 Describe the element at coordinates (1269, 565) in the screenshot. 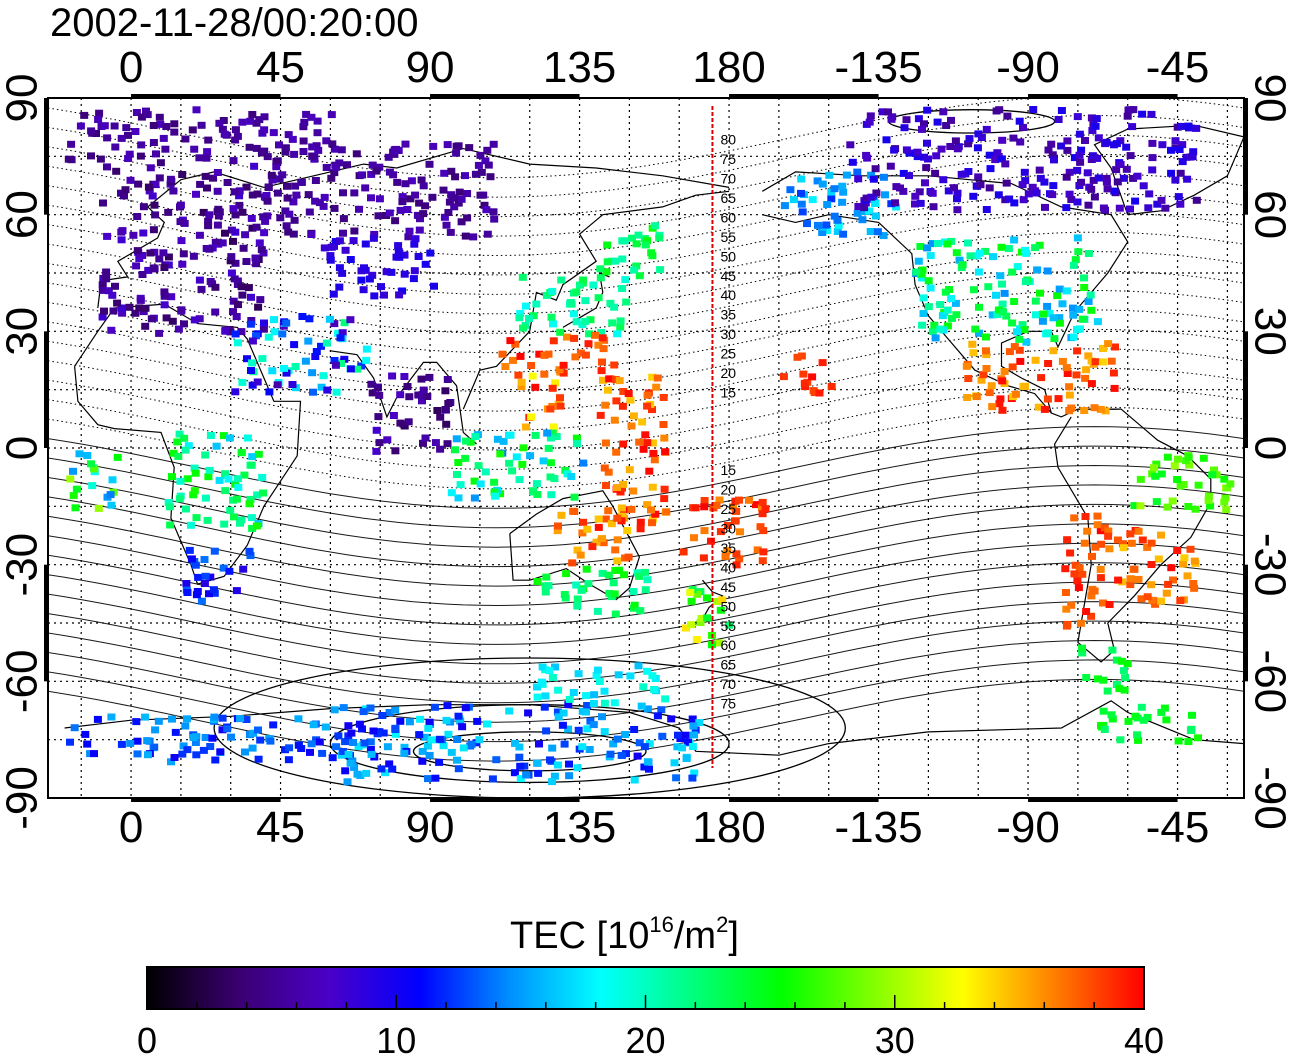

I see `right-lat-tick-label: -30` at that location.